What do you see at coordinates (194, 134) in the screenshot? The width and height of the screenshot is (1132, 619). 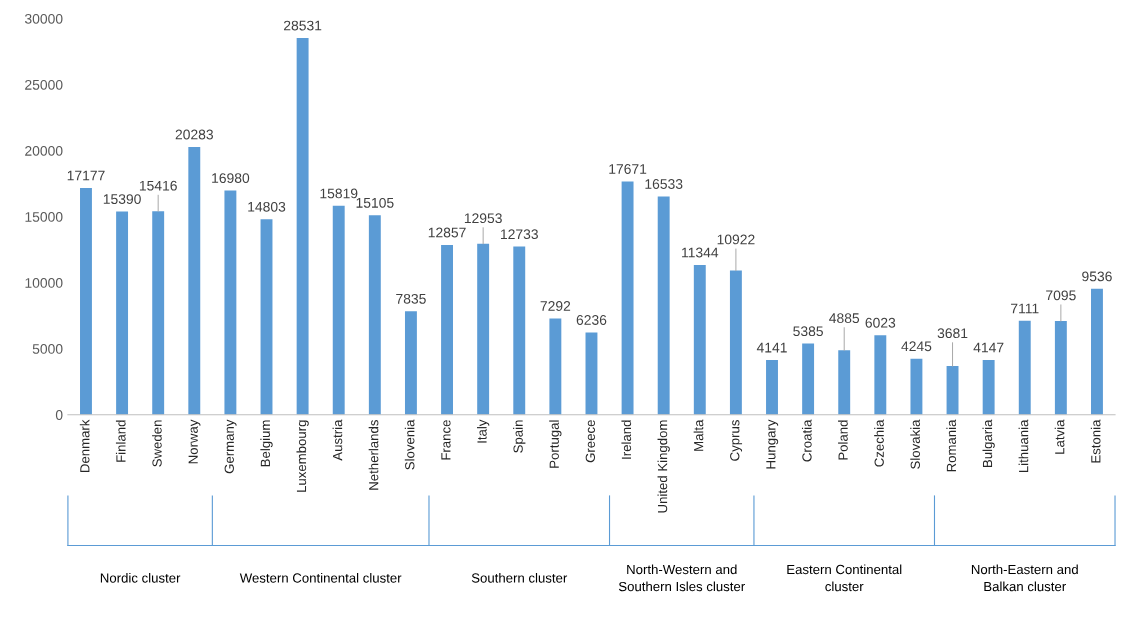 I see `data-label: 20283` at bounding box center [194, 134].